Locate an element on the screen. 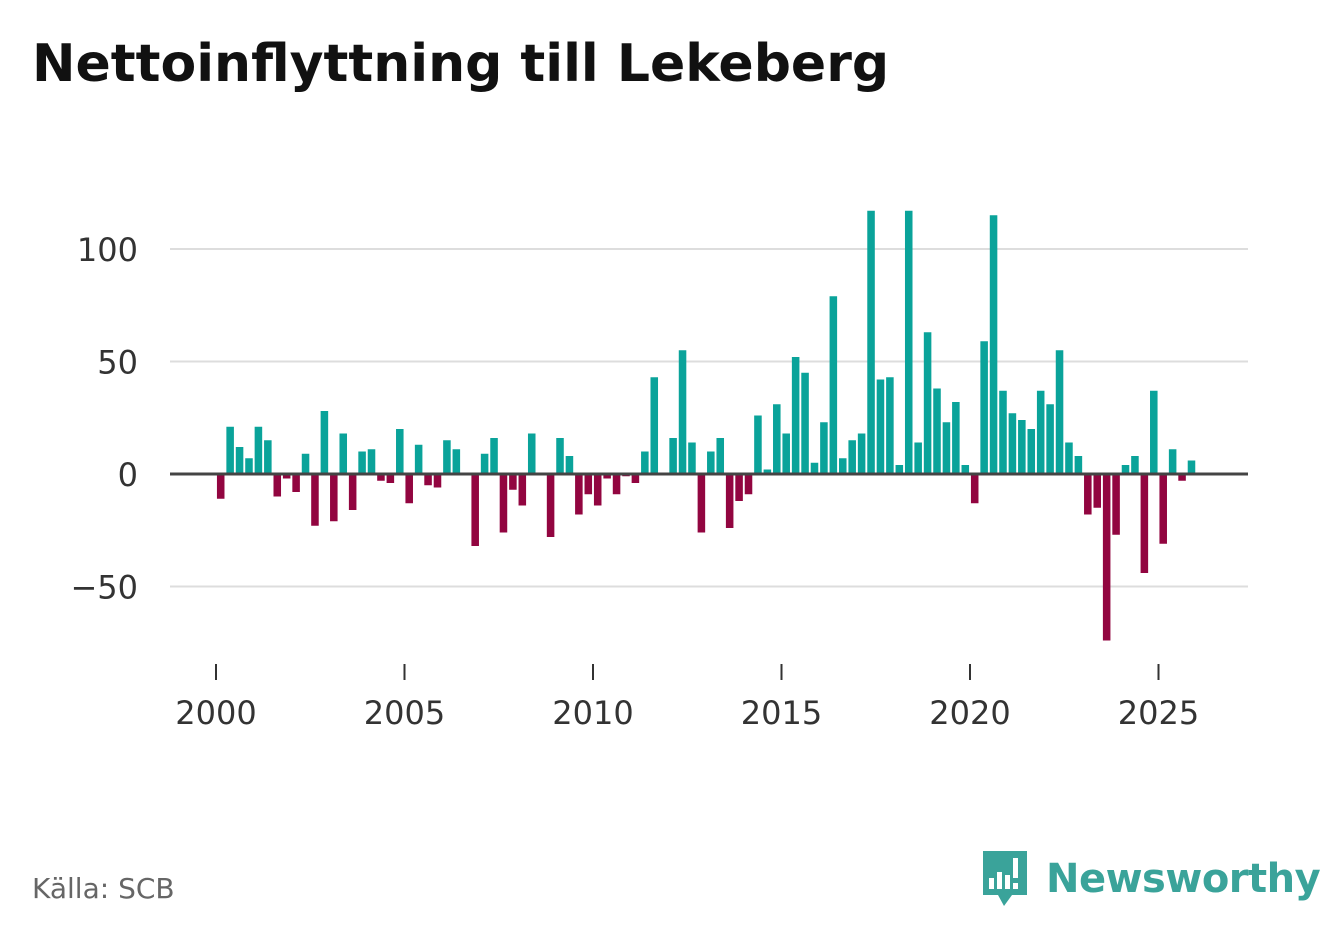  y-tick-label: 50 is located at coordinates (117, 363).